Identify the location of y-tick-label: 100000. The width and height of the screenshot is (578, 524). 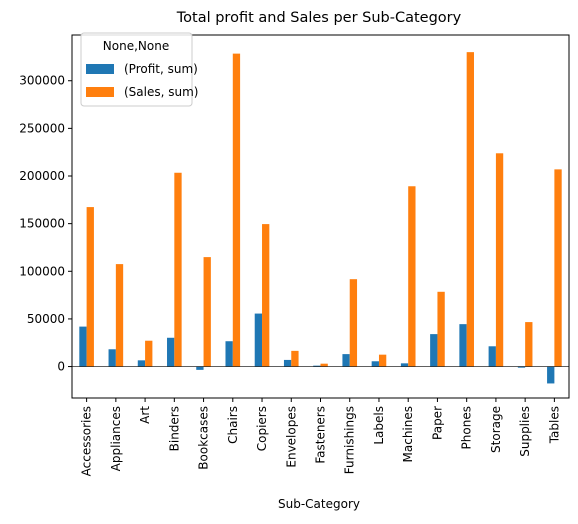
(42, 271).